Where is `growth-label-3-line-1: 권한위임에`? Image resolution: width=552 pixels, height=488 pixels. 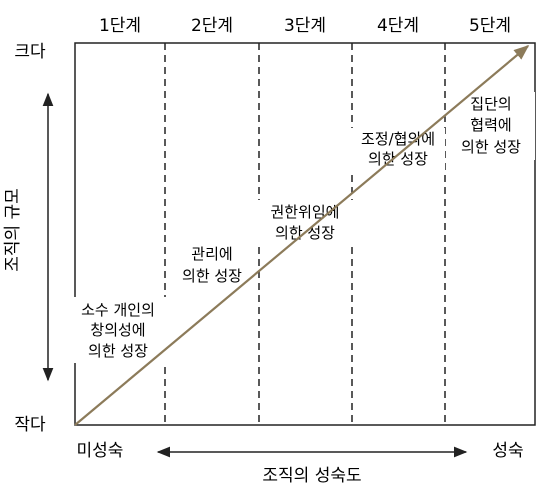
growth-label-3-line-1: 권한위임에 is located at coordinates (304, 212).